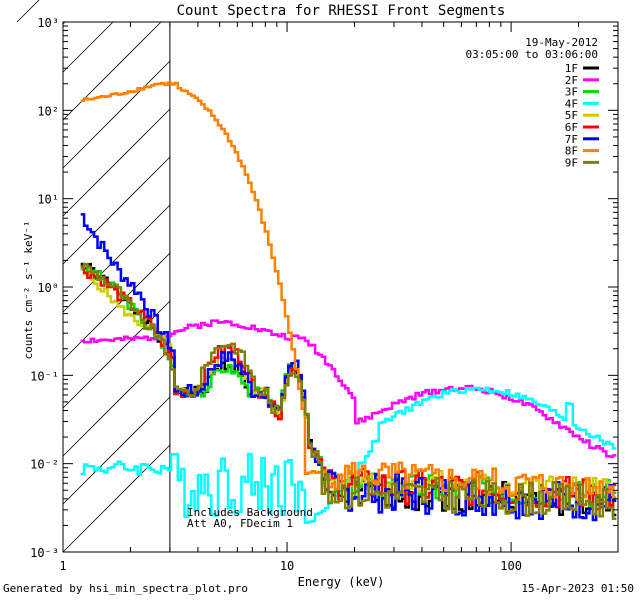  What do you see at coordinates (287, 566) in the screenshot?
I see `x-tick-label: 10` at bounding box center [287, 566].